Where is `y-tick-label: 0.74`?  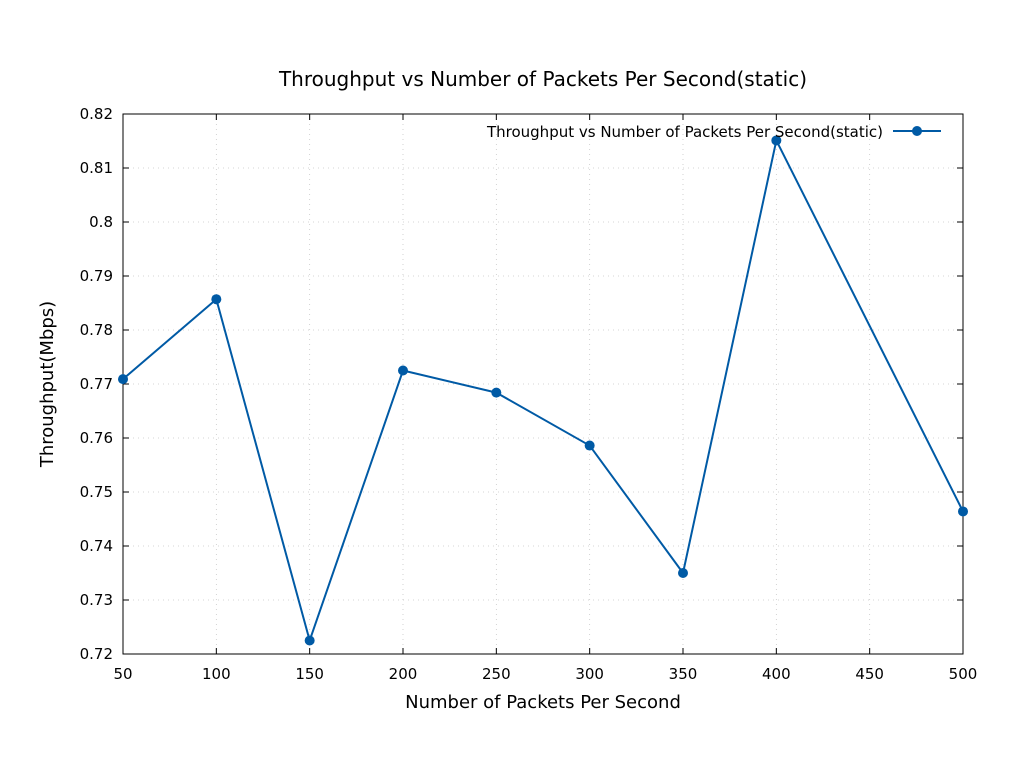
y-tick-label: 0.74 is located at coordinates (96, 546).